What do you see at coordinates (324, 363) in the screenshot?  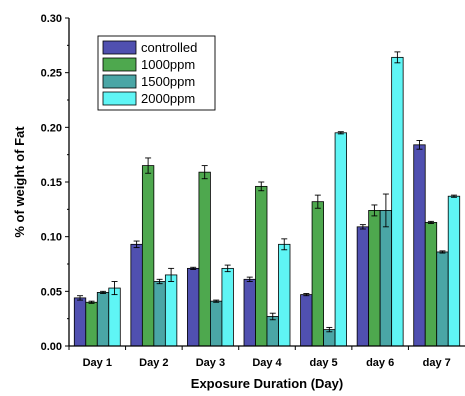 I see `x-tick-label: day 5` at bounding box center [324, 363].